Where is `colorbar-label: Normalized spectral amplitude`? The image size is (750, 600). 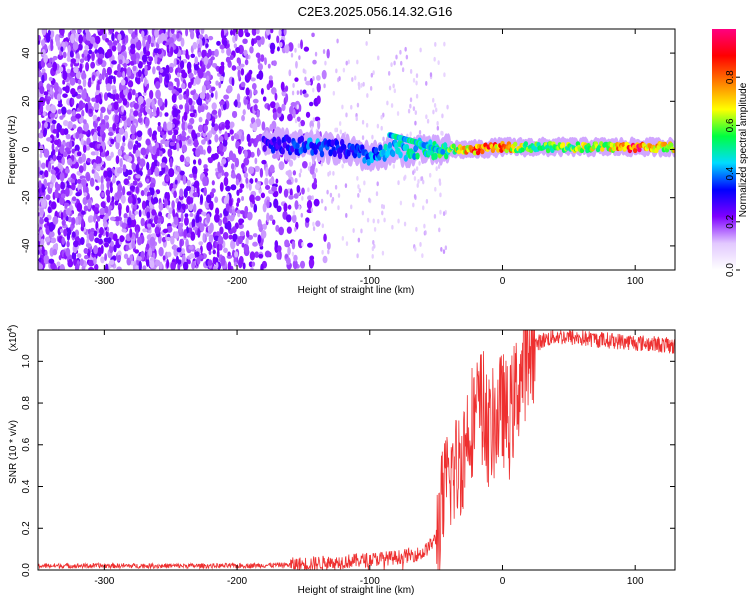 colorbar-label: Normalized spectral amplitude is located at coordinates (743, 149).